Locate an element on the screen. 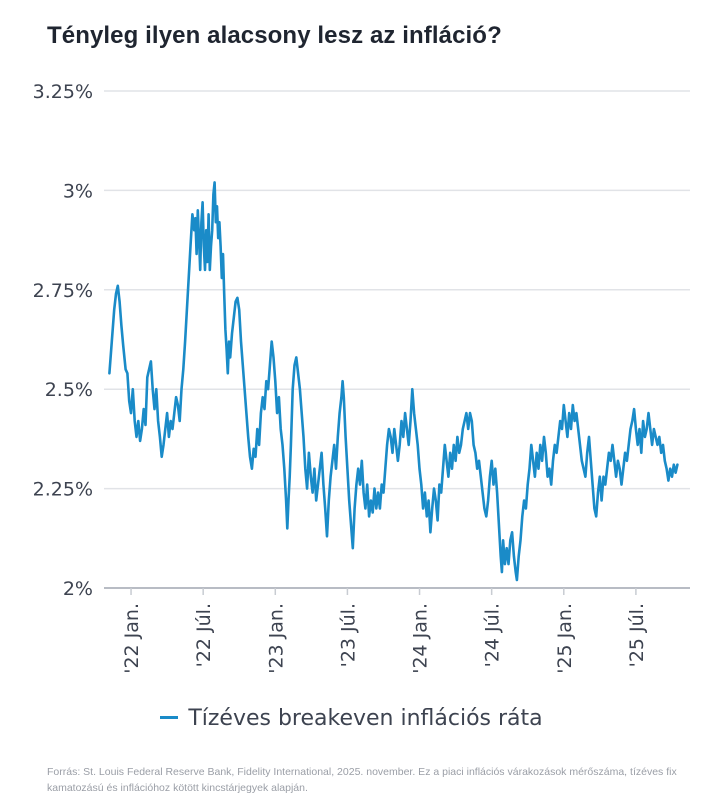 The height and width of the screenshot is (803, 703). y-tick-label: 2.75% is located at coordinates (63, 291).